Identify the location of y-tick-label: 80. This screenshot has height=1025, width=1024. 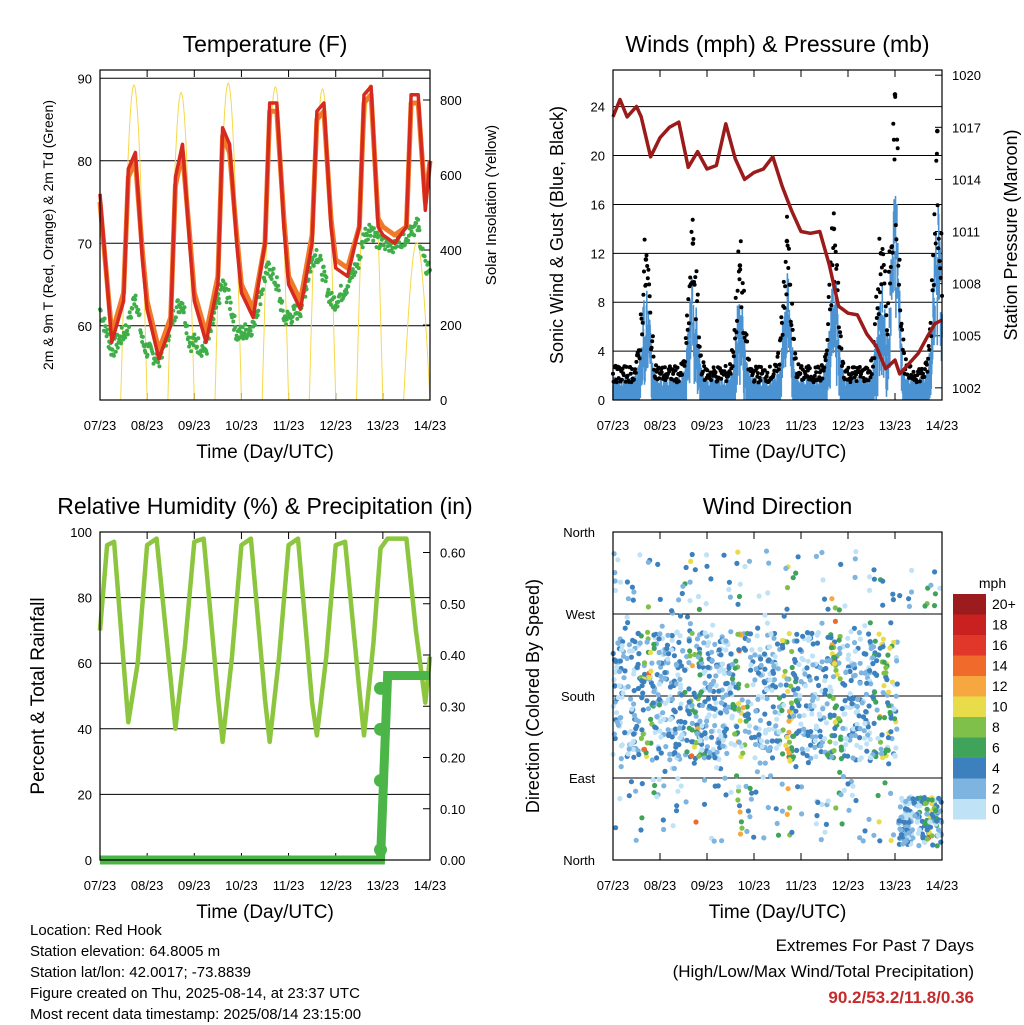
(85, 161).